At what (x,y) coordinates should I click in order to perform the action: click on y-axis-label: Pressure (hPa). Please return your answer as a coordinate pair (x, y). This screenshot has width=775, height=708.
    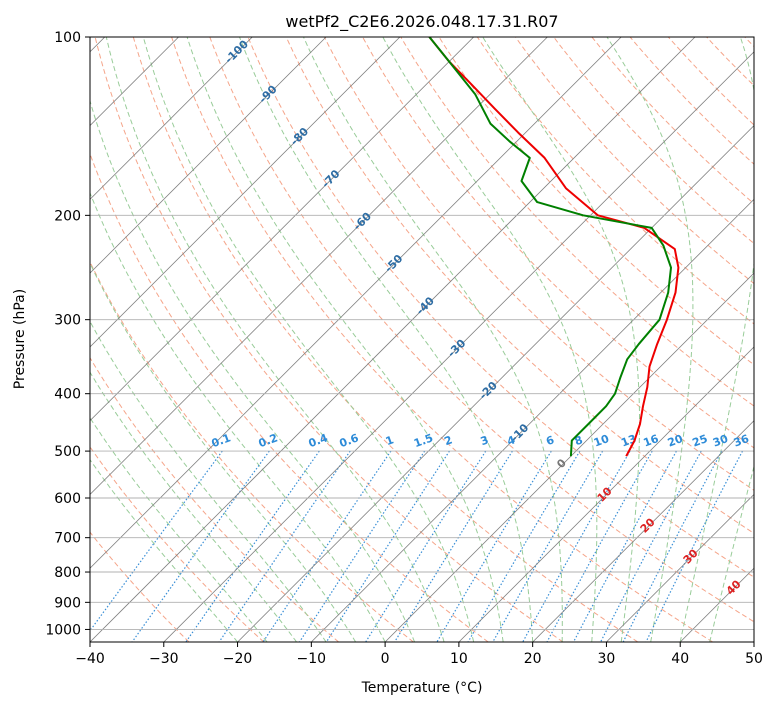
    Looking at the image, I should click on (20, 339).